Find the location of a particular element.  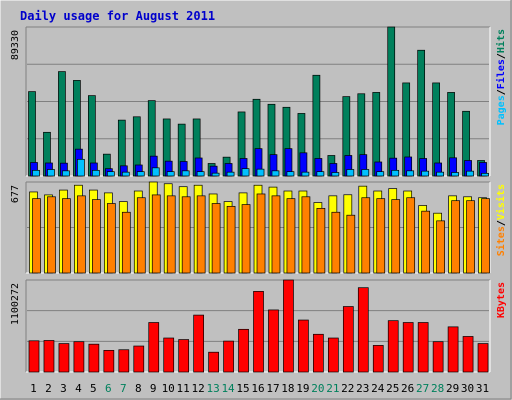

x-tick-label: 22 is located at coordinates (347, 388).